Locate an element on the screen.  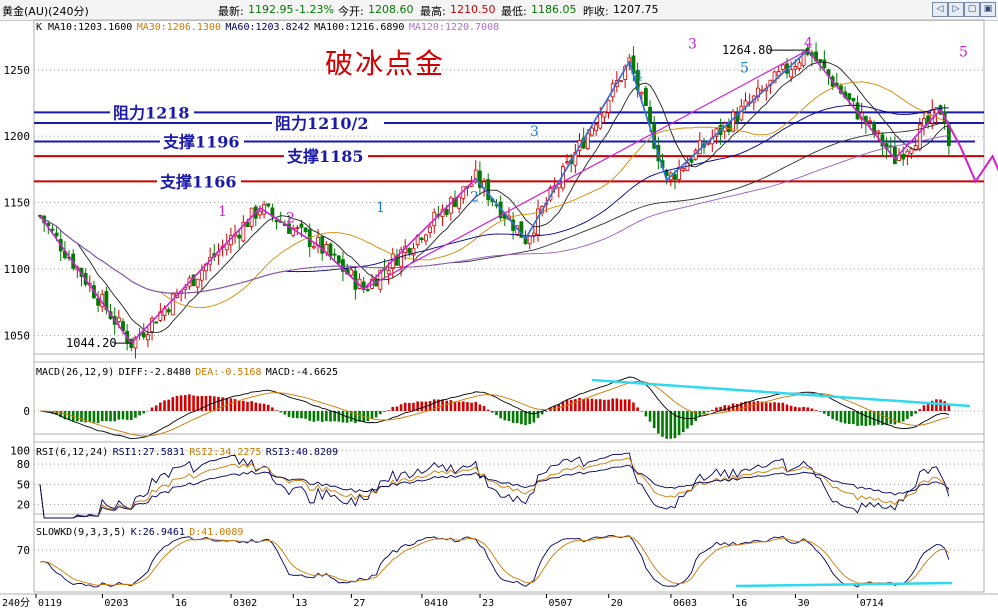
maximize-icon: ▣ is located at coordinates (988, 9).